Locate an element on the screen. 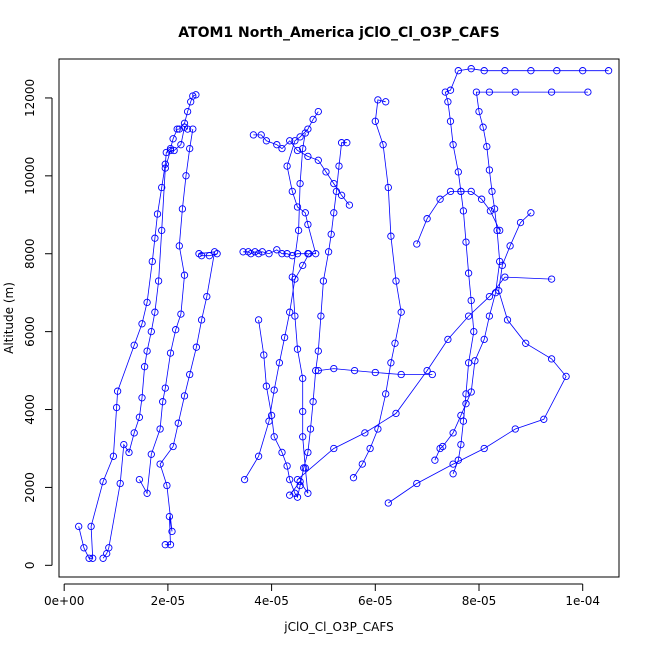  x-tick-label: 6e-05 is located at coordinates (375, 601).